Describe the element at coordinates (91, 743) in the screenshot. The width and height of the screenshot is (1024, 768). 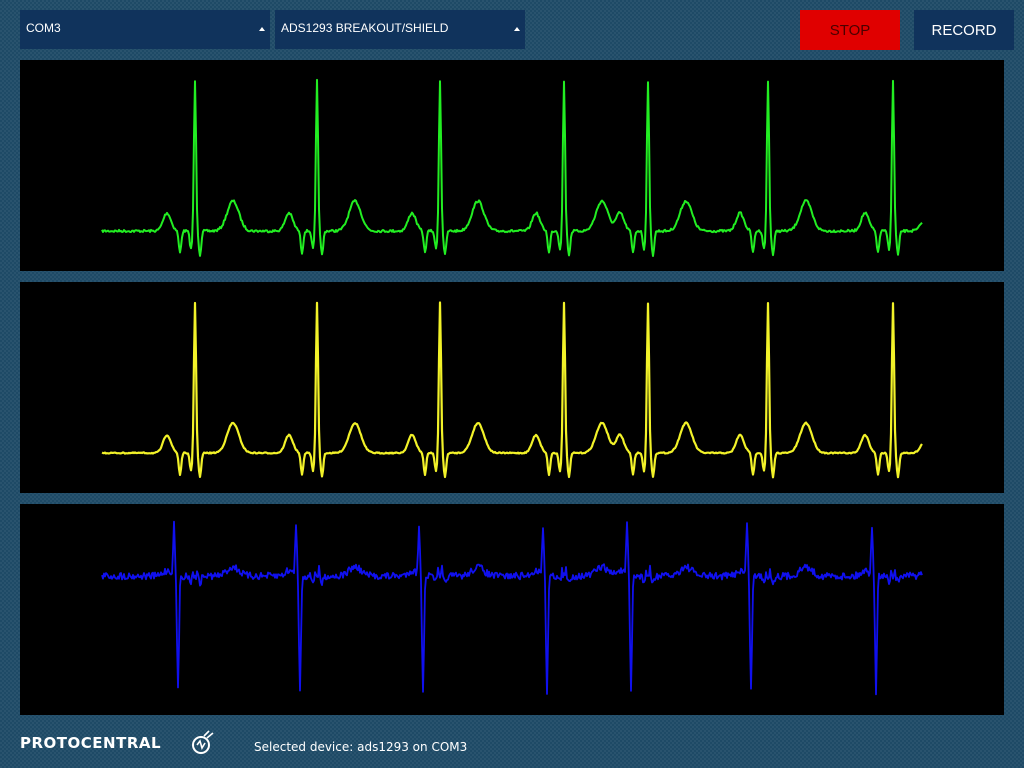
I see `logo-text: PROTOCENTRAL` at that location.